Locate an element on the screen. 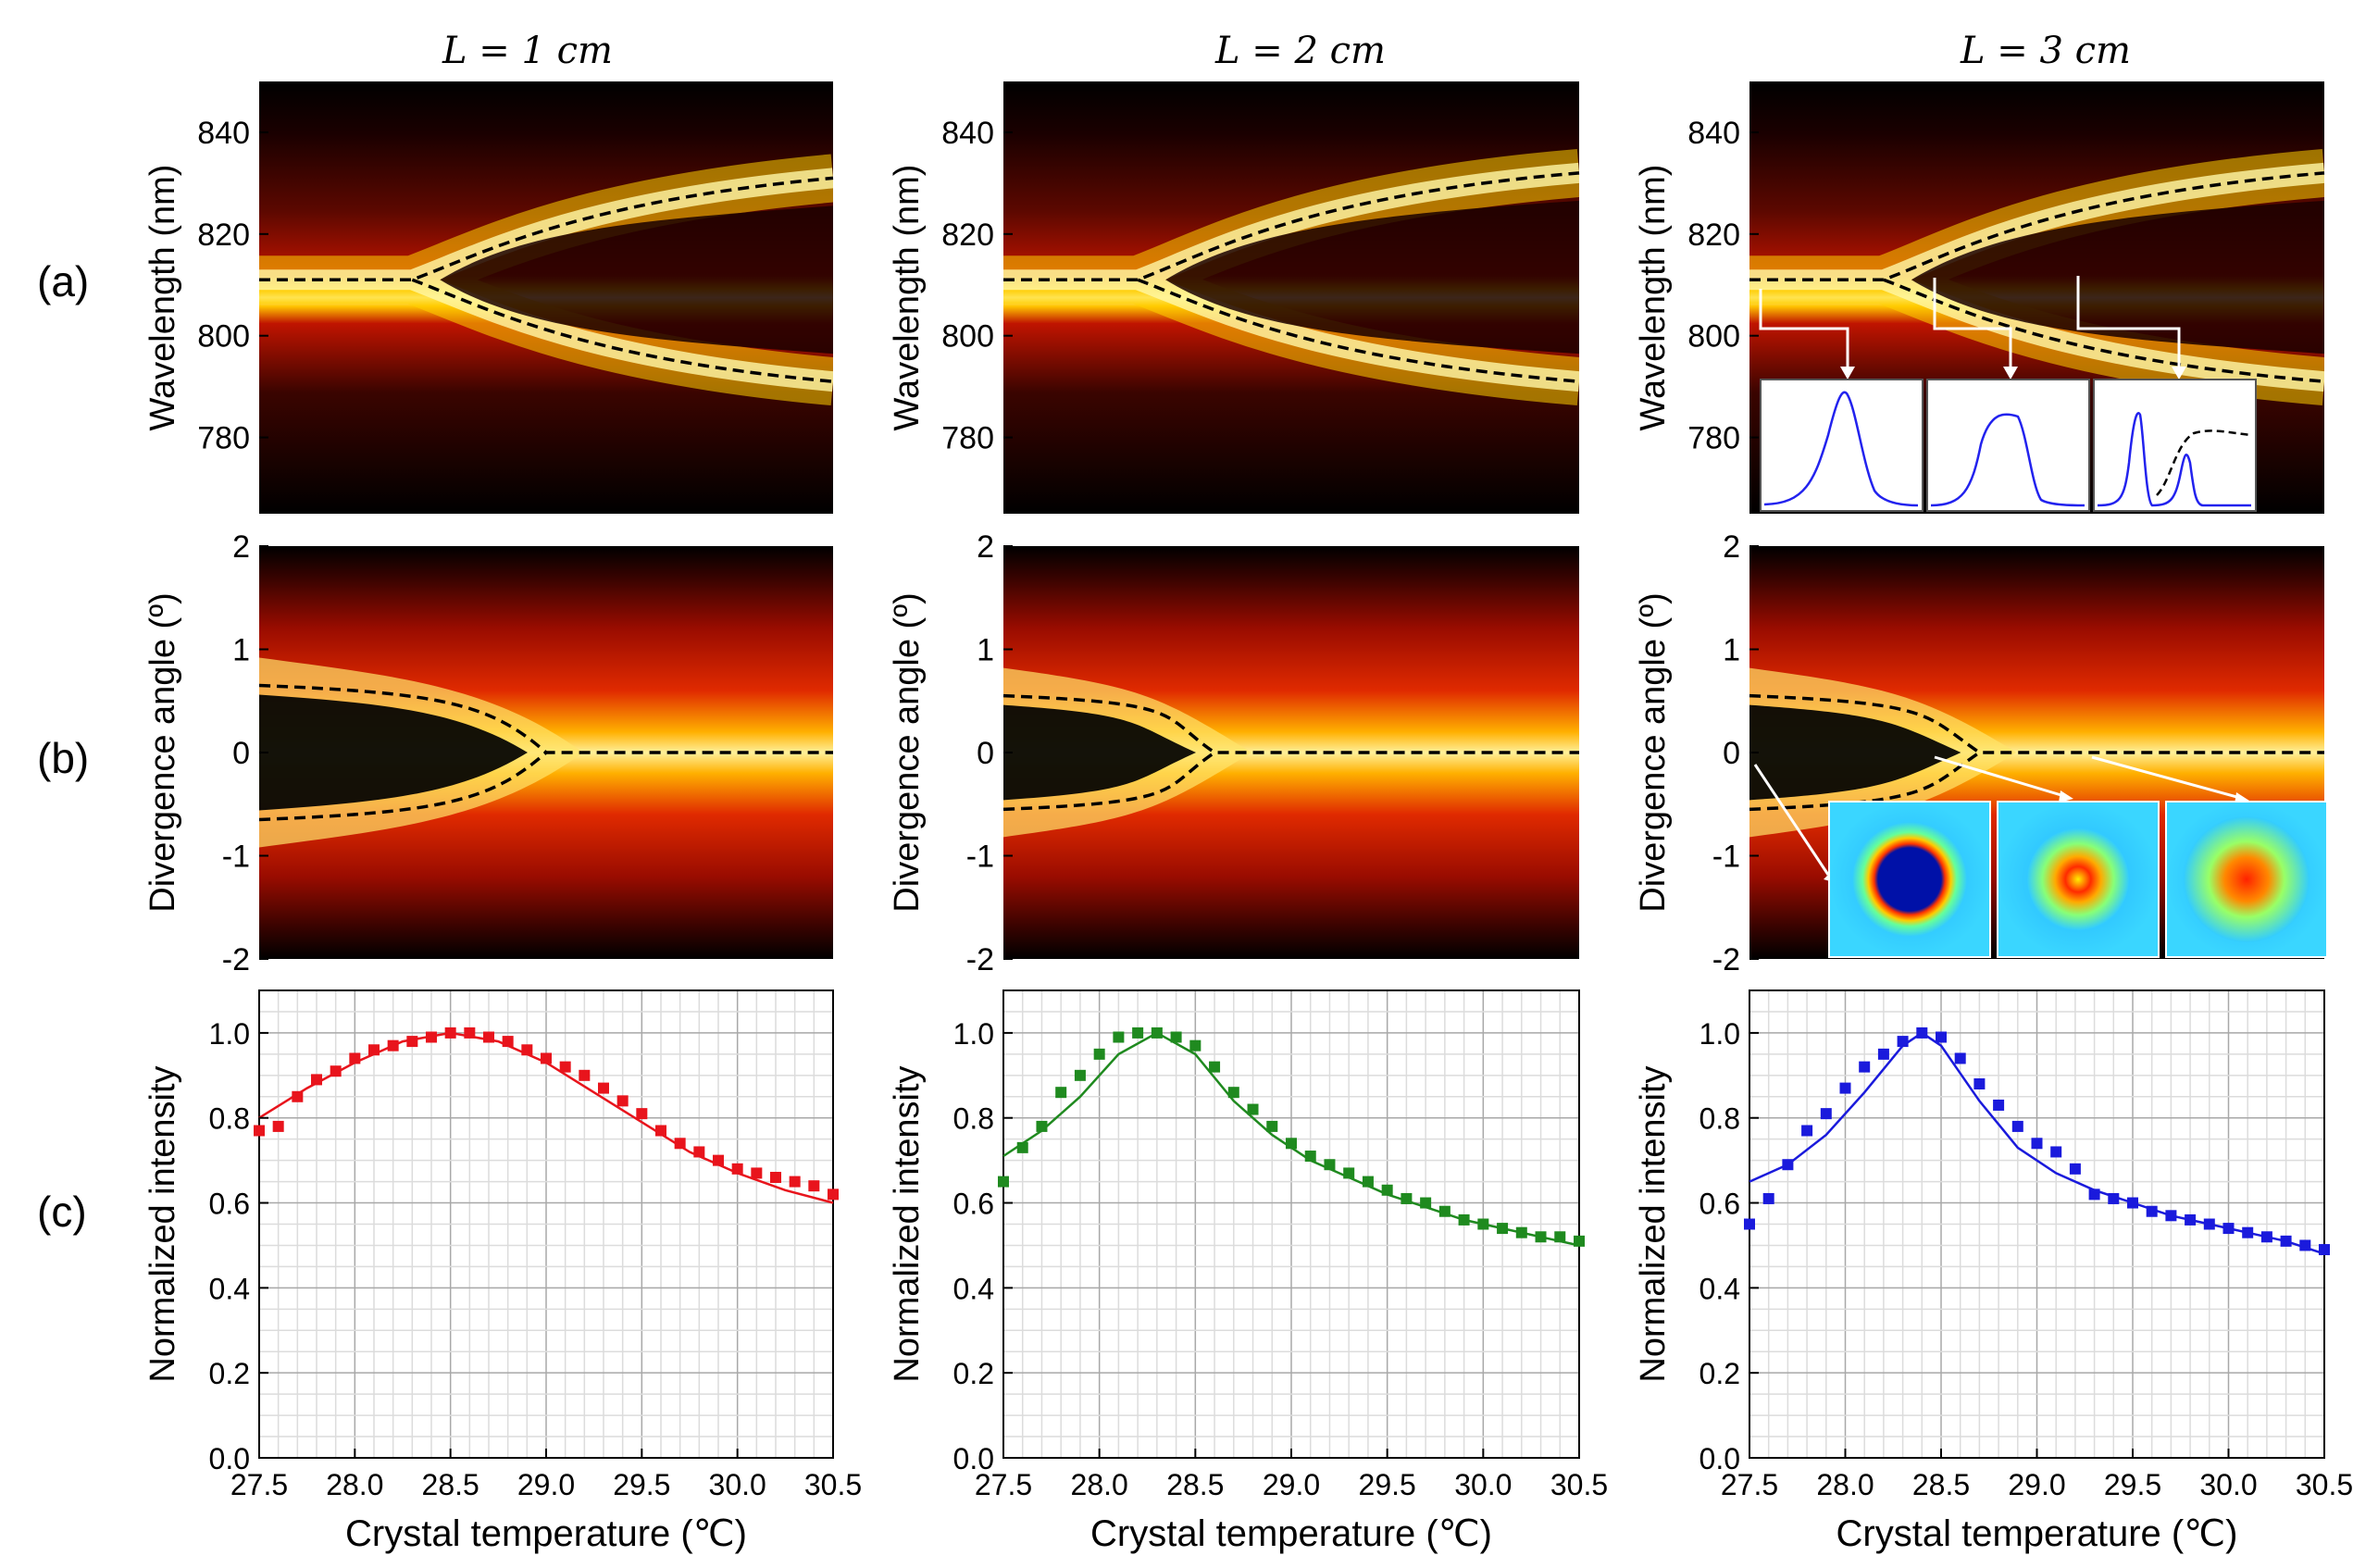 This screenshot has width=2378, height=1568. wavelength-tick-label: 820 is located at coordinates (223, 235).